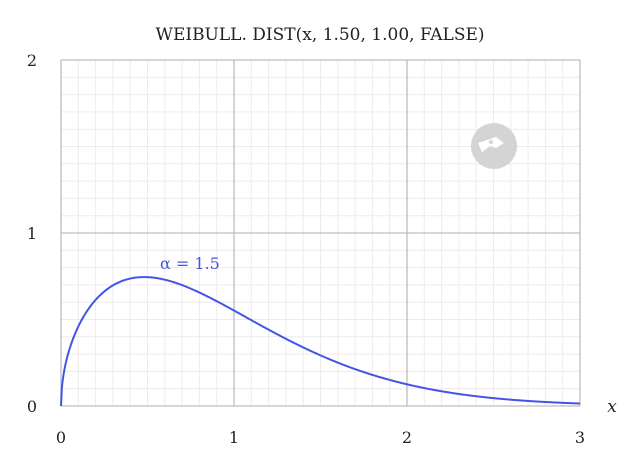 This screenshot has width=641, height=467. I want to click on x-tick-label: 3, so click(580, 437).